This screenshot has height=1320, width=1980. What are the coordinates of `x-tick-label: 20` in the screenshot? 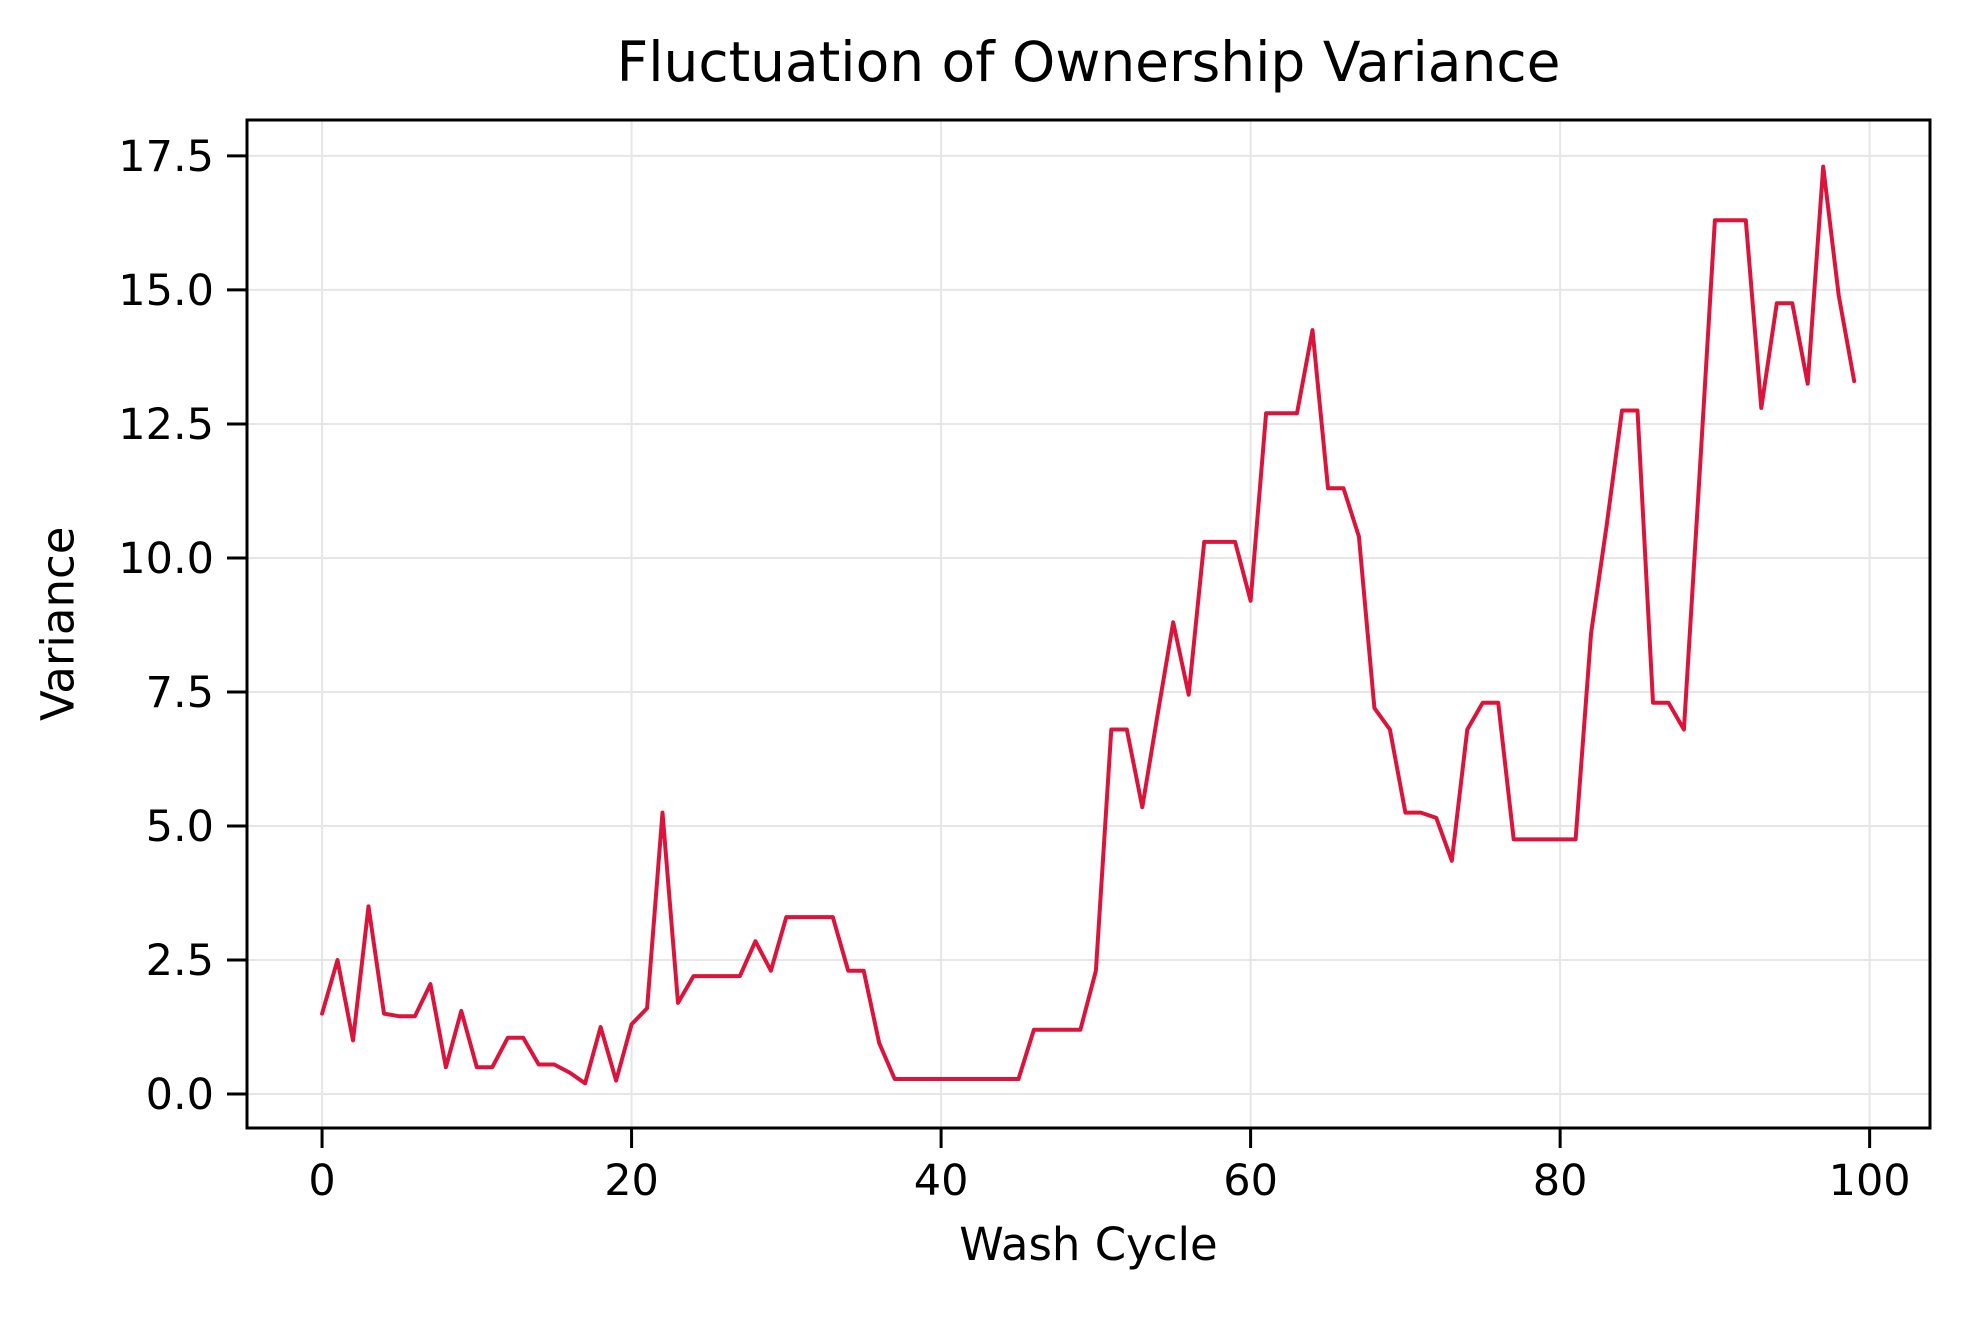 It's located at (631, 1181).